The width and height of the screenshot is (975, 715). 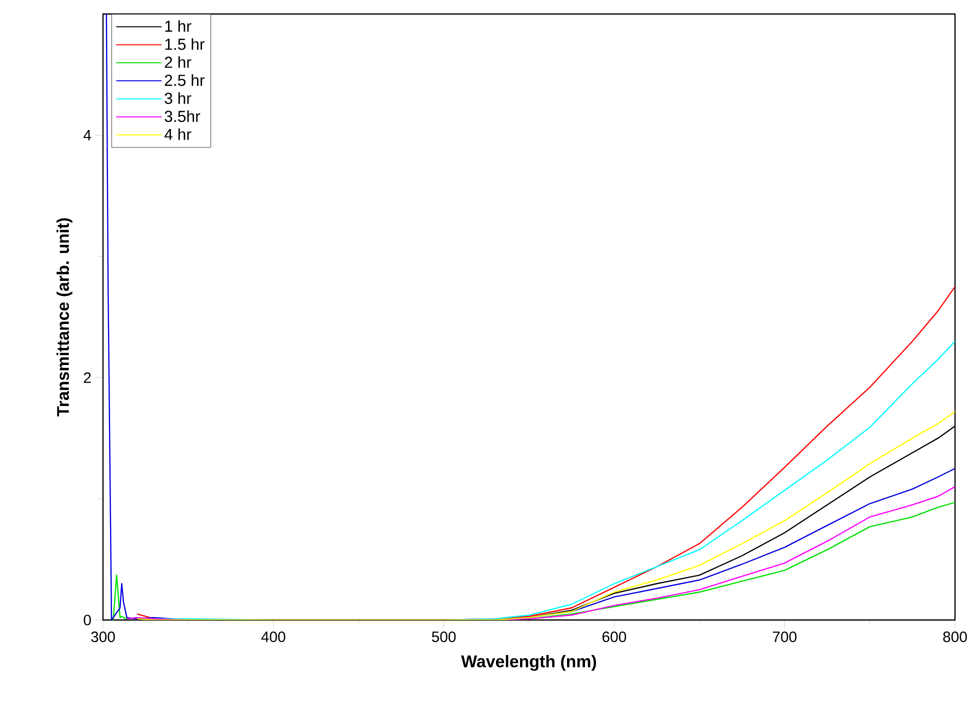 What do you see at coordinates (444, 637) in the screenshot?
I see `x-tick-label: 500` at bounding box center [444, 637].